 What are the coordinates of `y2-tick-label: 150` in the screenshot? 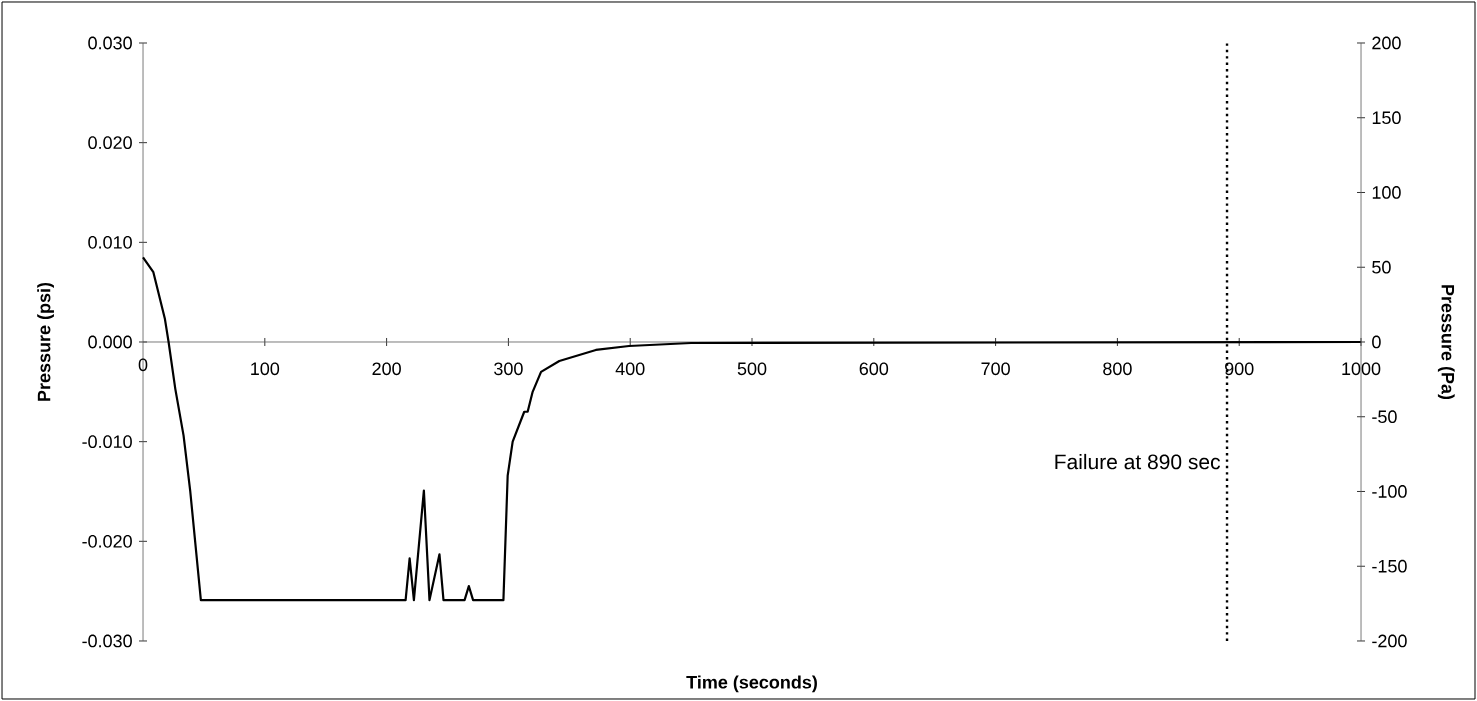 It's located at (1386, 118).